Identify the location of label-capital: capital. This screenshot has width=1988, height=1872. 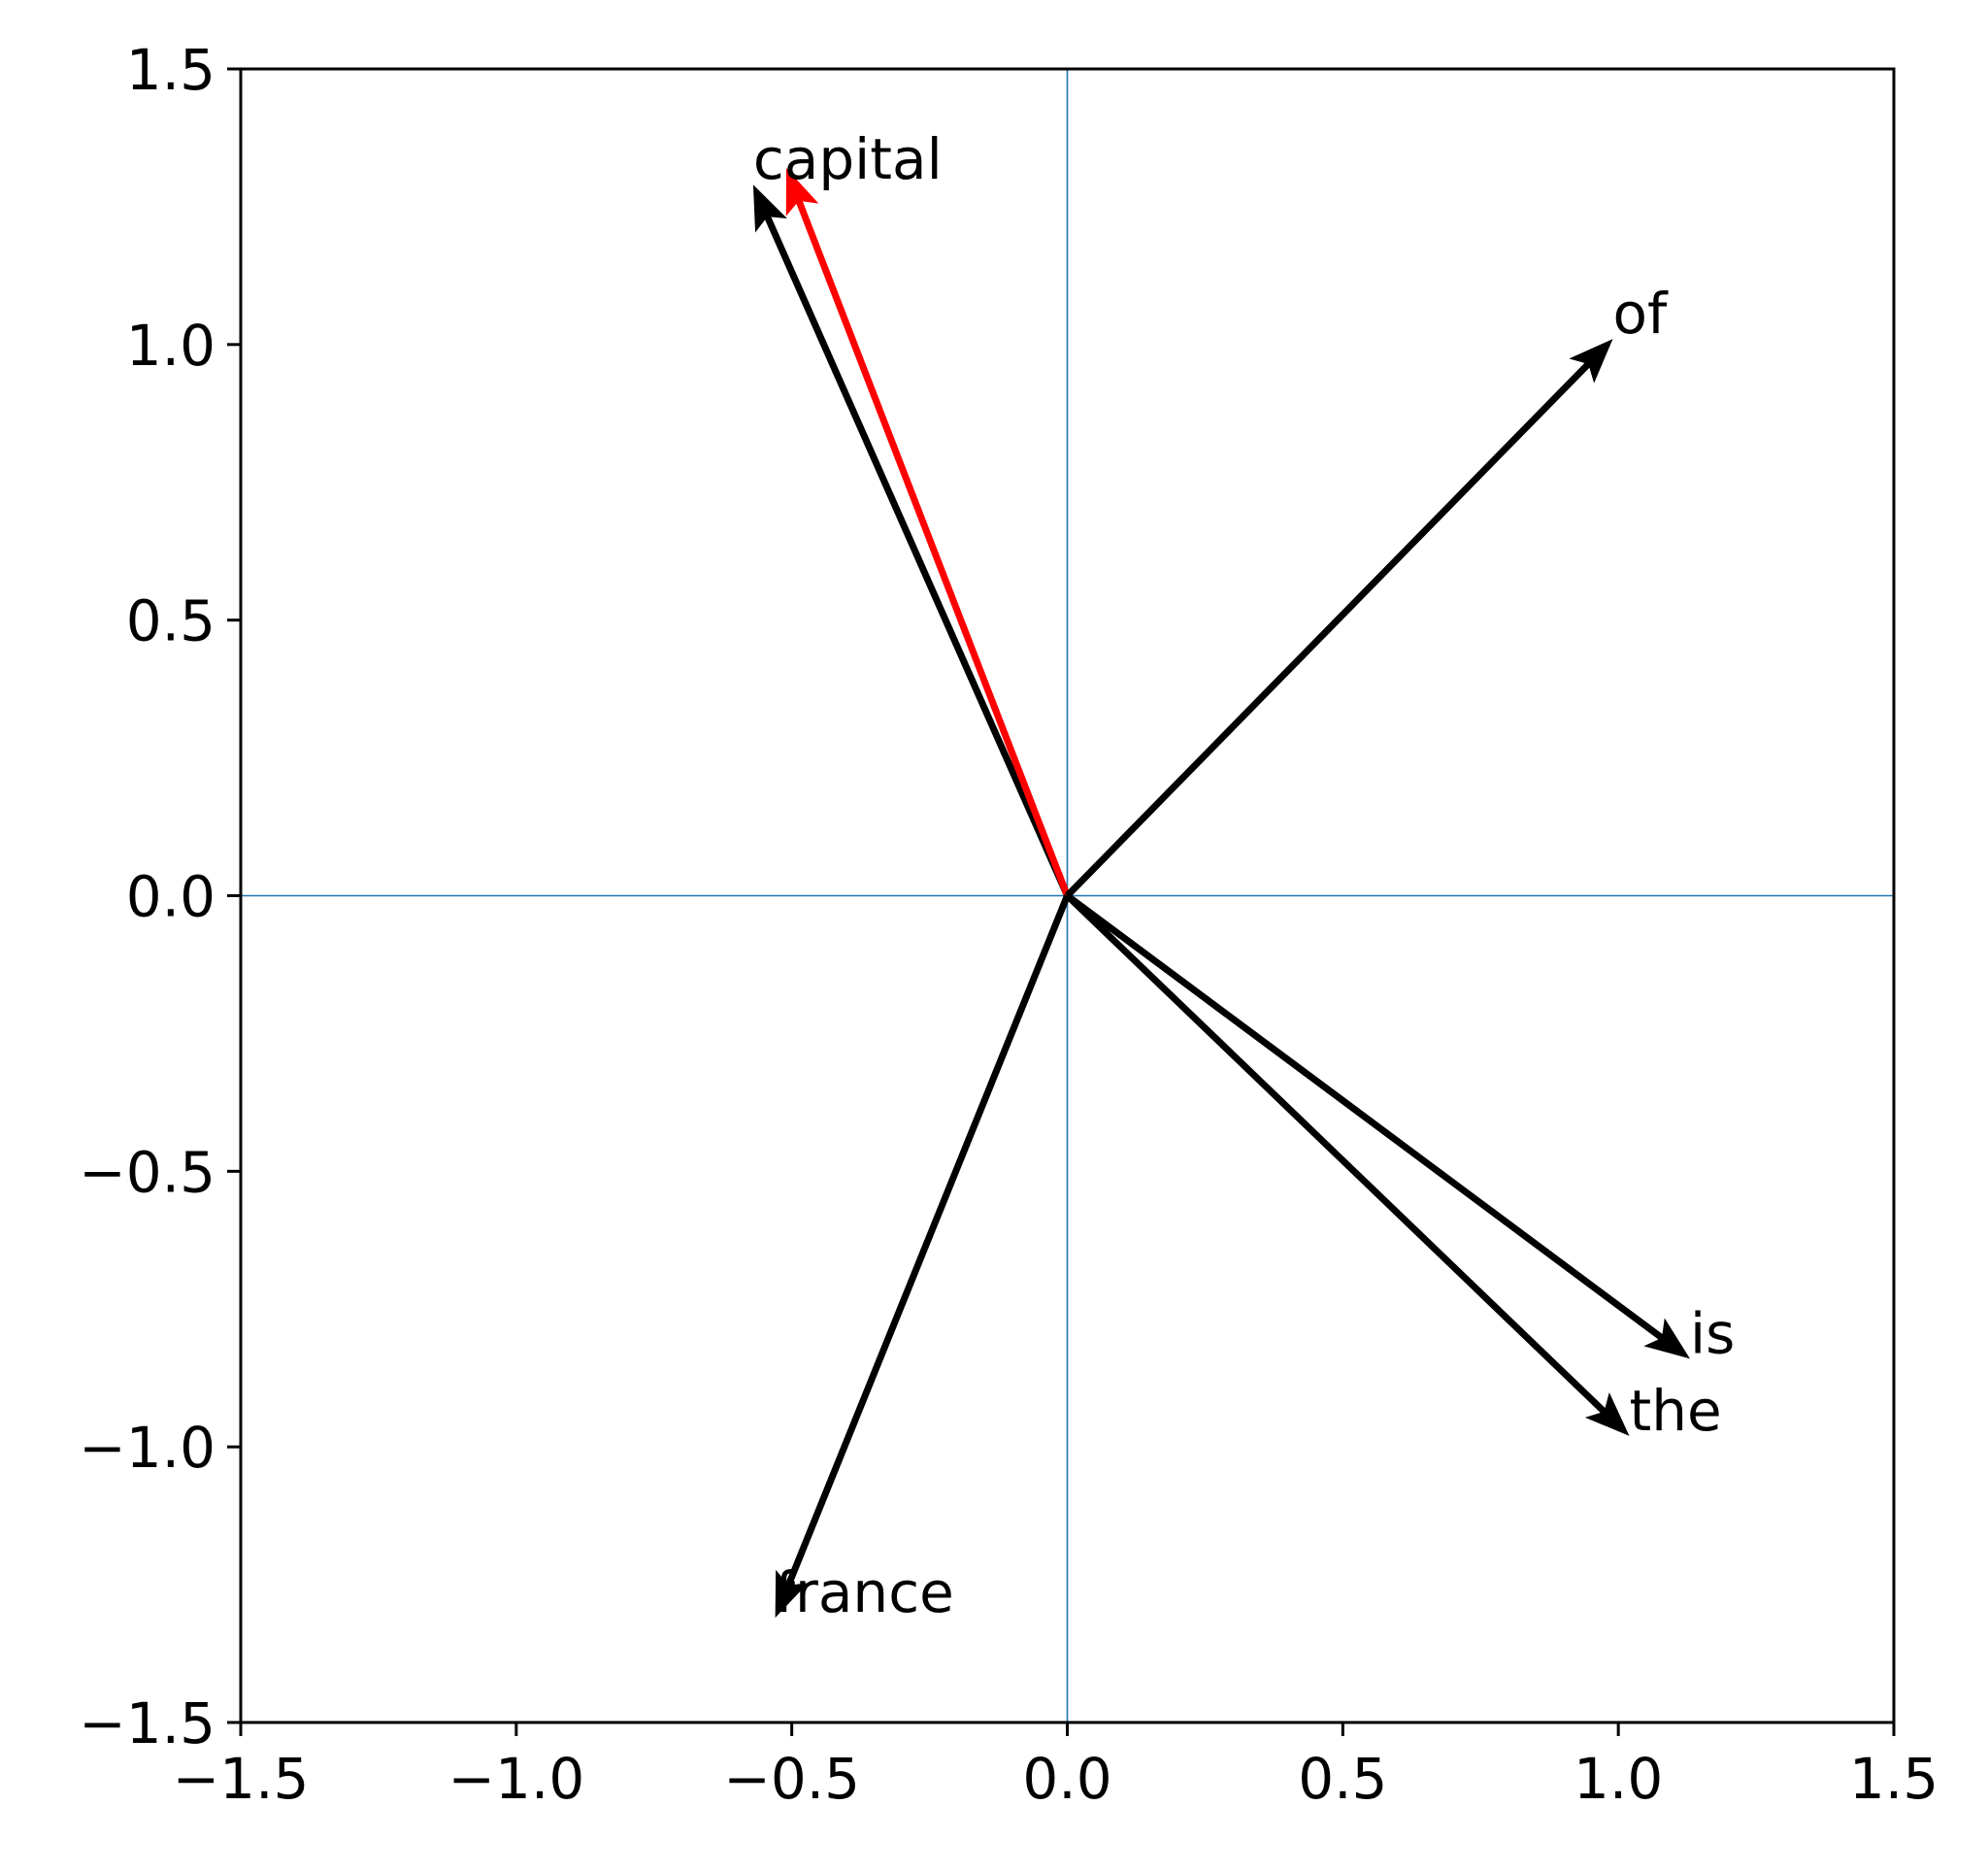
(848, 159).